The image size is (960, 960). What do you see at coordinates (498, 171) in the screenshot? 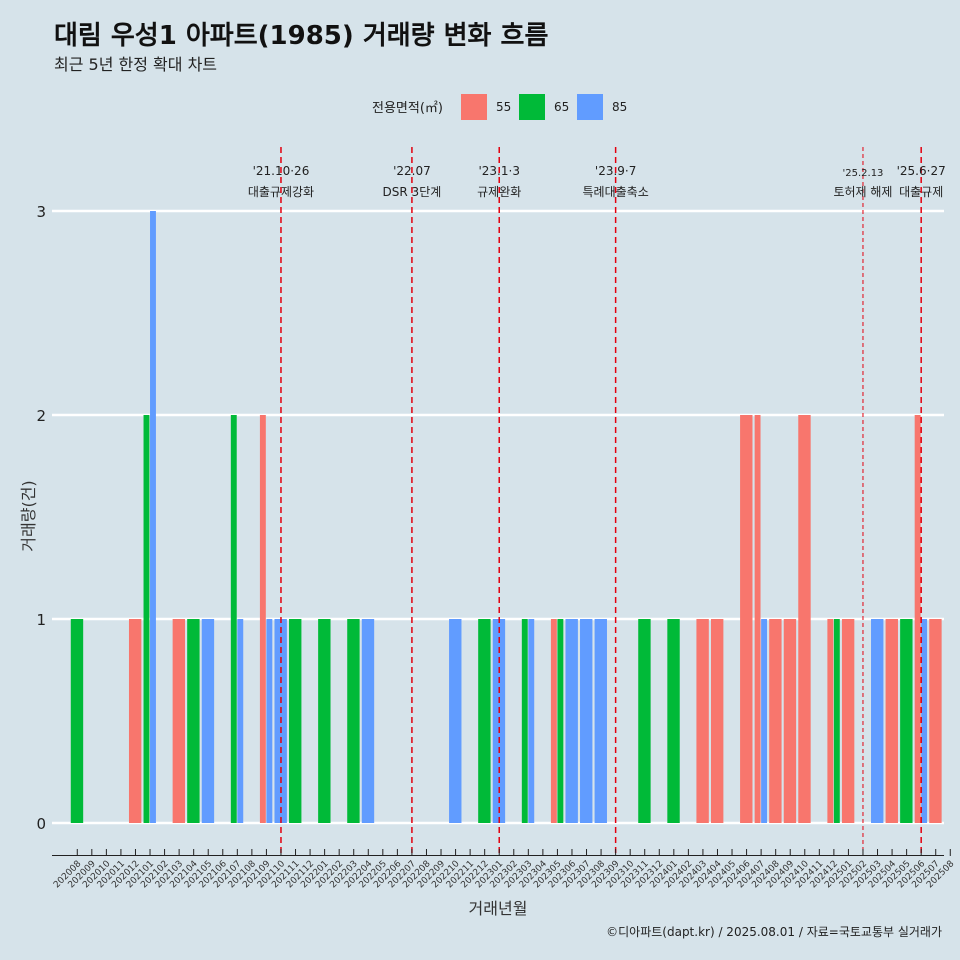
I see `event-date-label: '23.1·3` at bounding box center [498, 171].